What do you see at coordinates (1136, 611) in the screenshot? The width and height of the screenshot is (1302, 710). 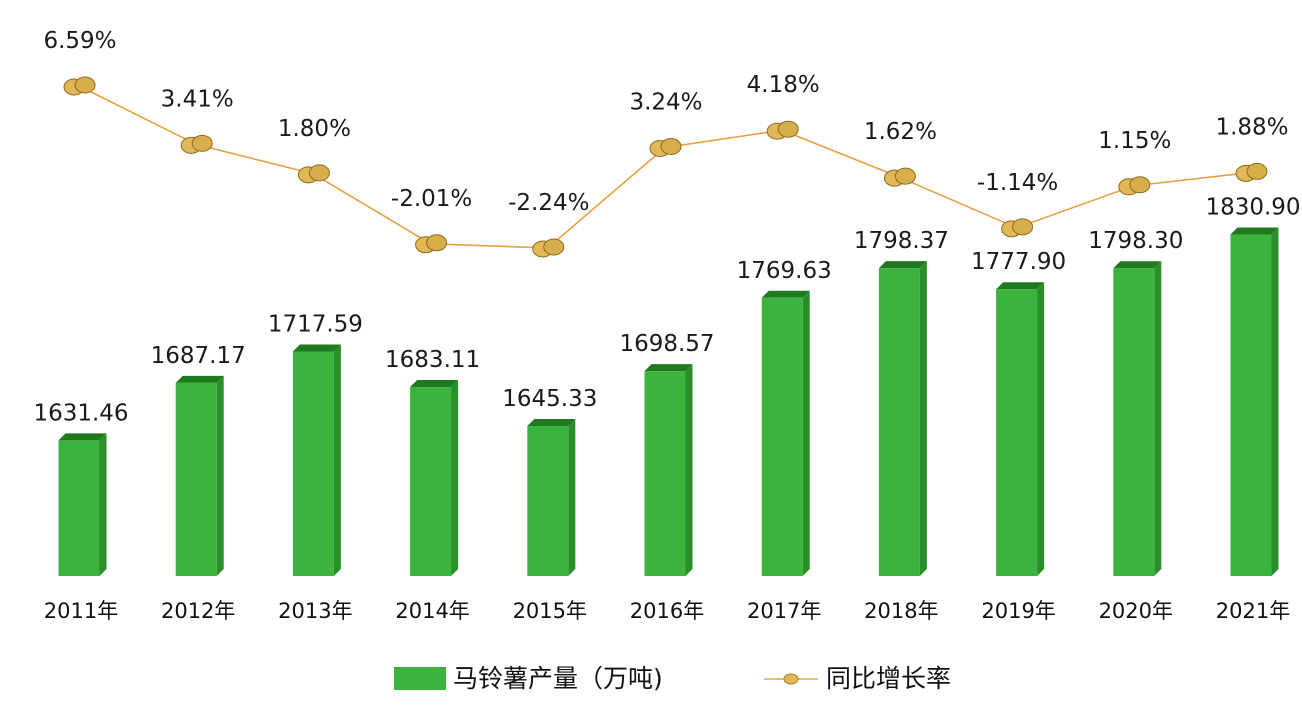 I see `x-tick-label-9: 2020年` at bounding box center [1136, 611].